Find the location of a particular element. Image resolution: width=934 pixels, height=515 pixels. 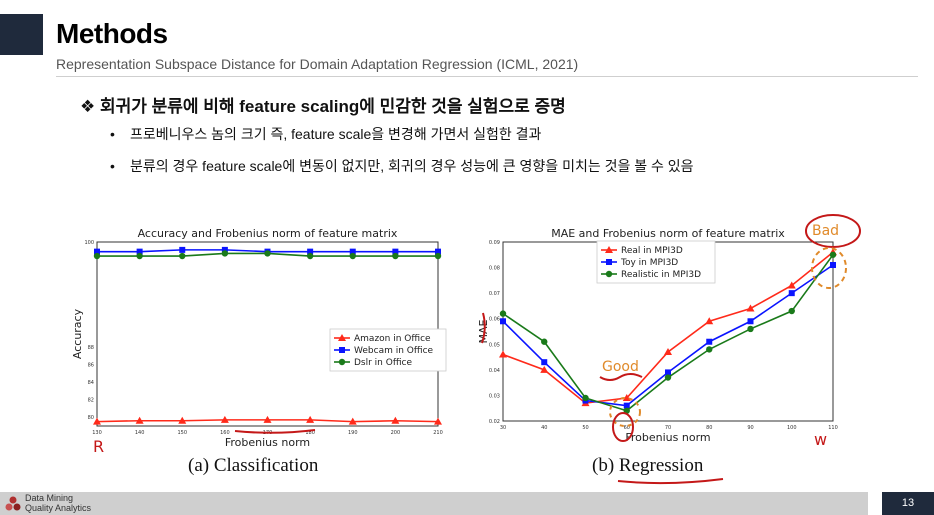

y-tick-label: 0.06 is located at coordinates (494, 320).